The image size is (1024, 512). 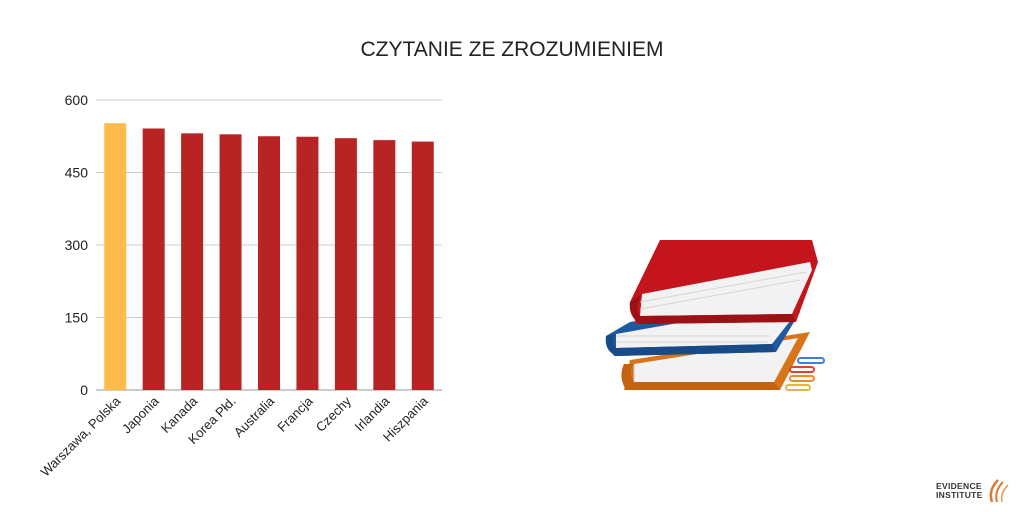 What do you see at coordinates (77, 173) in the screenshot?
I see `y-tick-label: 450` at bounding box center [77, 173].